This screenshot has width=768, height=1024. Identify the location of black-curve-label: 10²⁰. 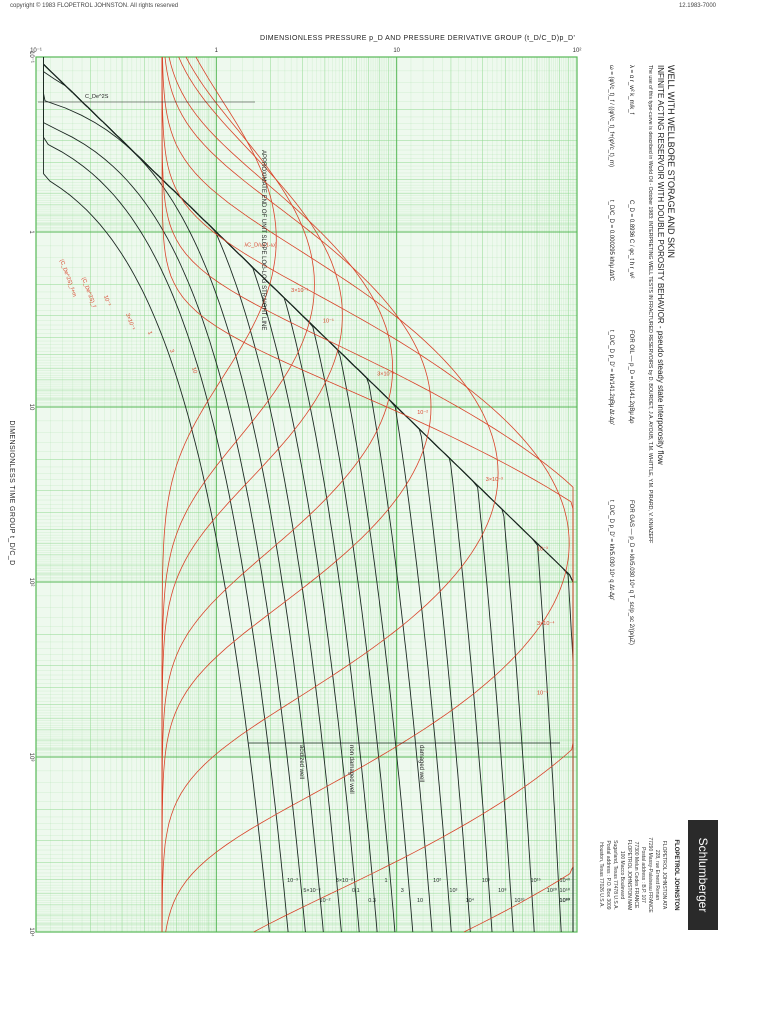
(552, 890).